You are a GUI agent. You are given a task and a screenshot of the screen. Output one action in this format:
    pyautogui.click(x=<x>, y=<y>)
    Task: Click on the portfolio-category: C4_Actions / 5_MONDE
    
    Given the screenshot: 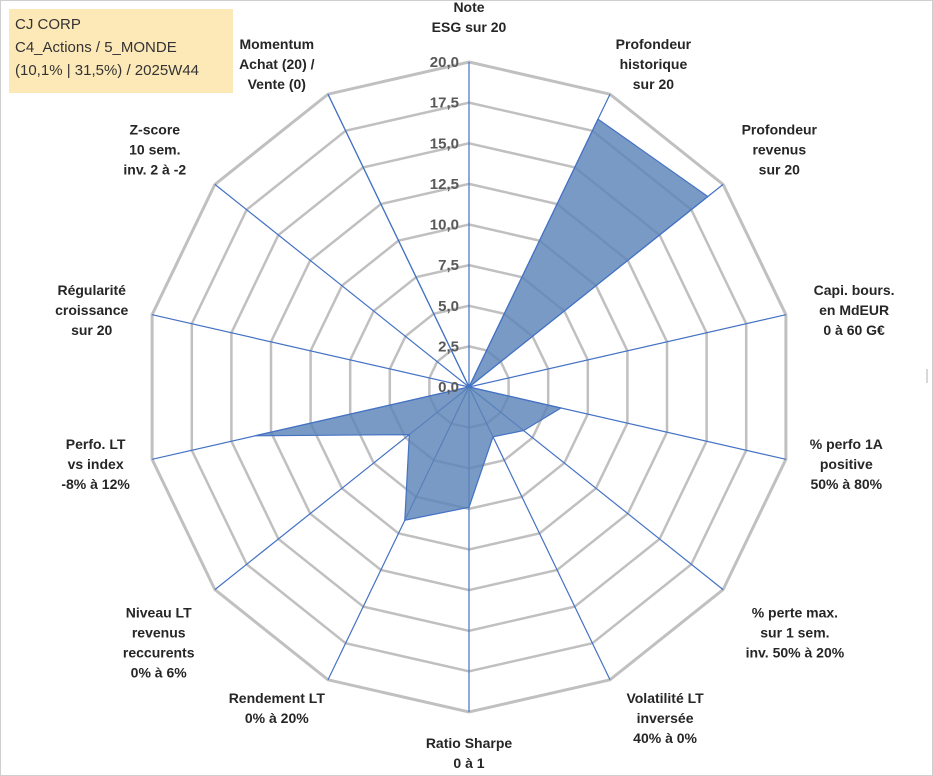 What is the action you would take?
    pyautogui.click(x=96, y=47)
    